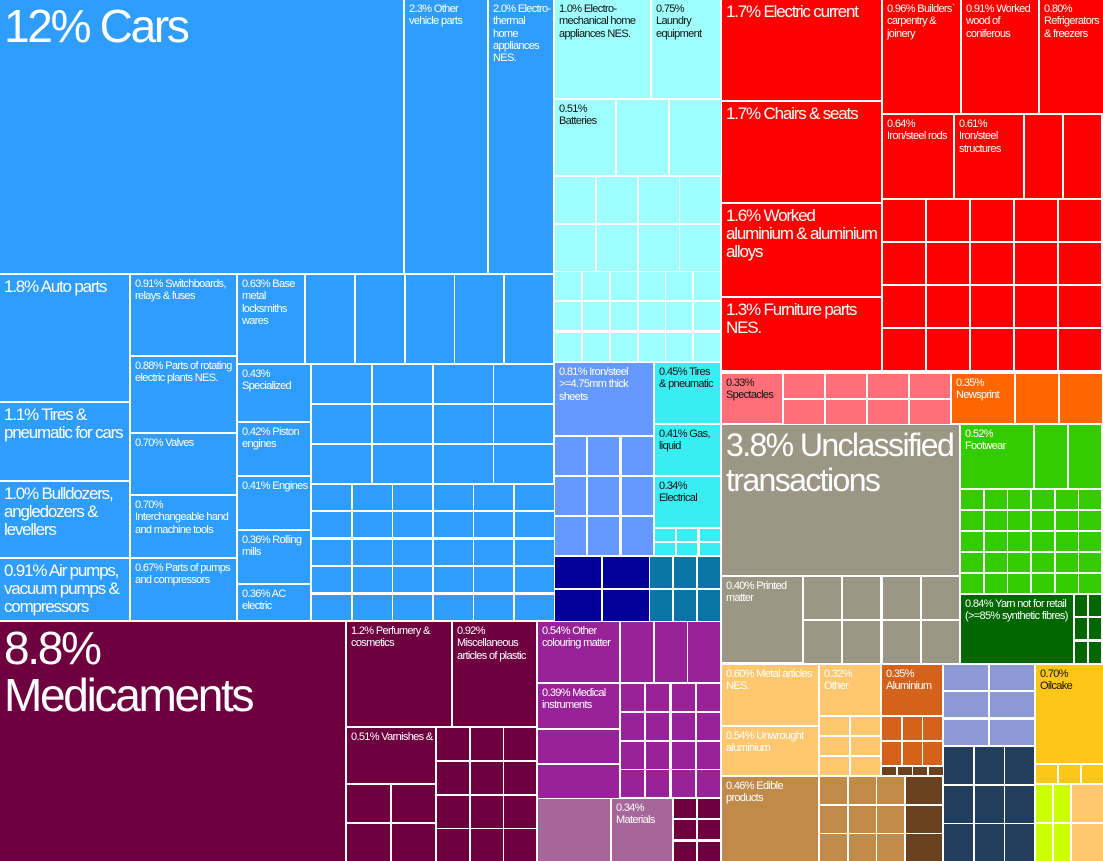 The width and height of the screenshot is (1103, 861). Describe the element at coordinates (264, 600) in the screenshot. I see `tile-label: 0.36% AC electric` at that location.